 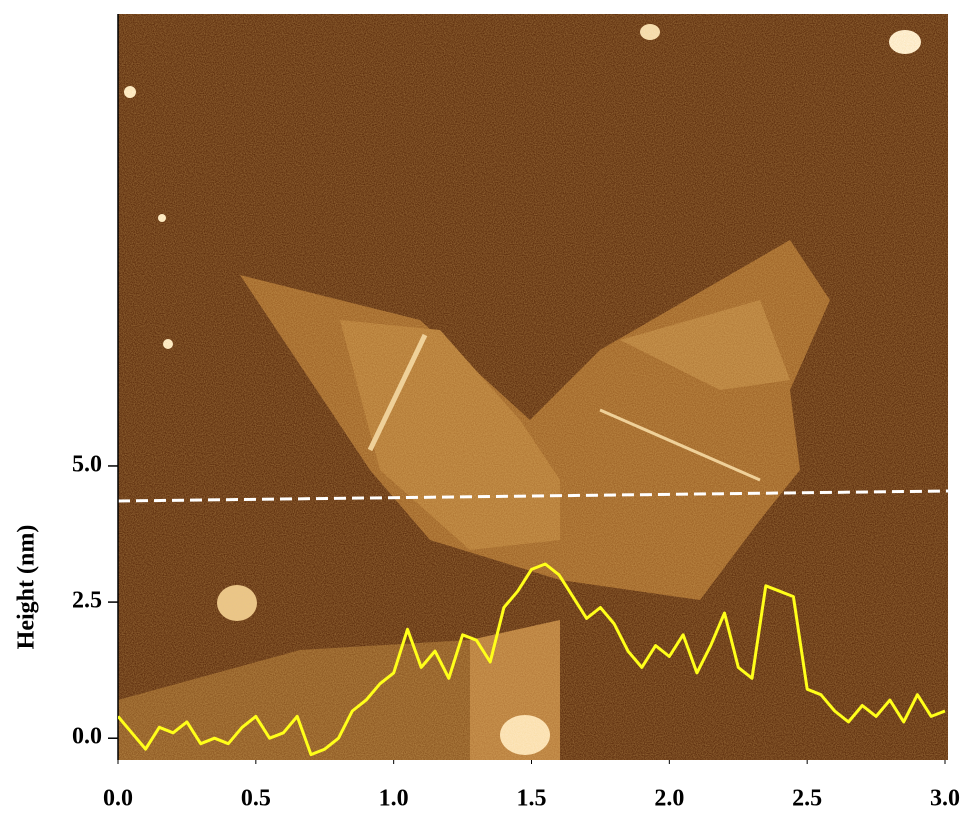 What do you see at coordinates (669, 799) in the screenshot?
I see `x-tick-label: 2.0` at bounding box center [669, 799].